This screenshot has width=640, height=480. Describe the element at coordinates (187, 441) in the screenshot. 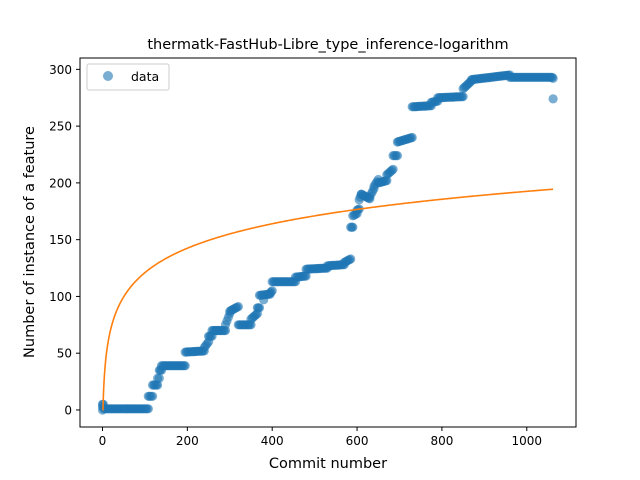

I see `x-tick-label: 200` at that location.